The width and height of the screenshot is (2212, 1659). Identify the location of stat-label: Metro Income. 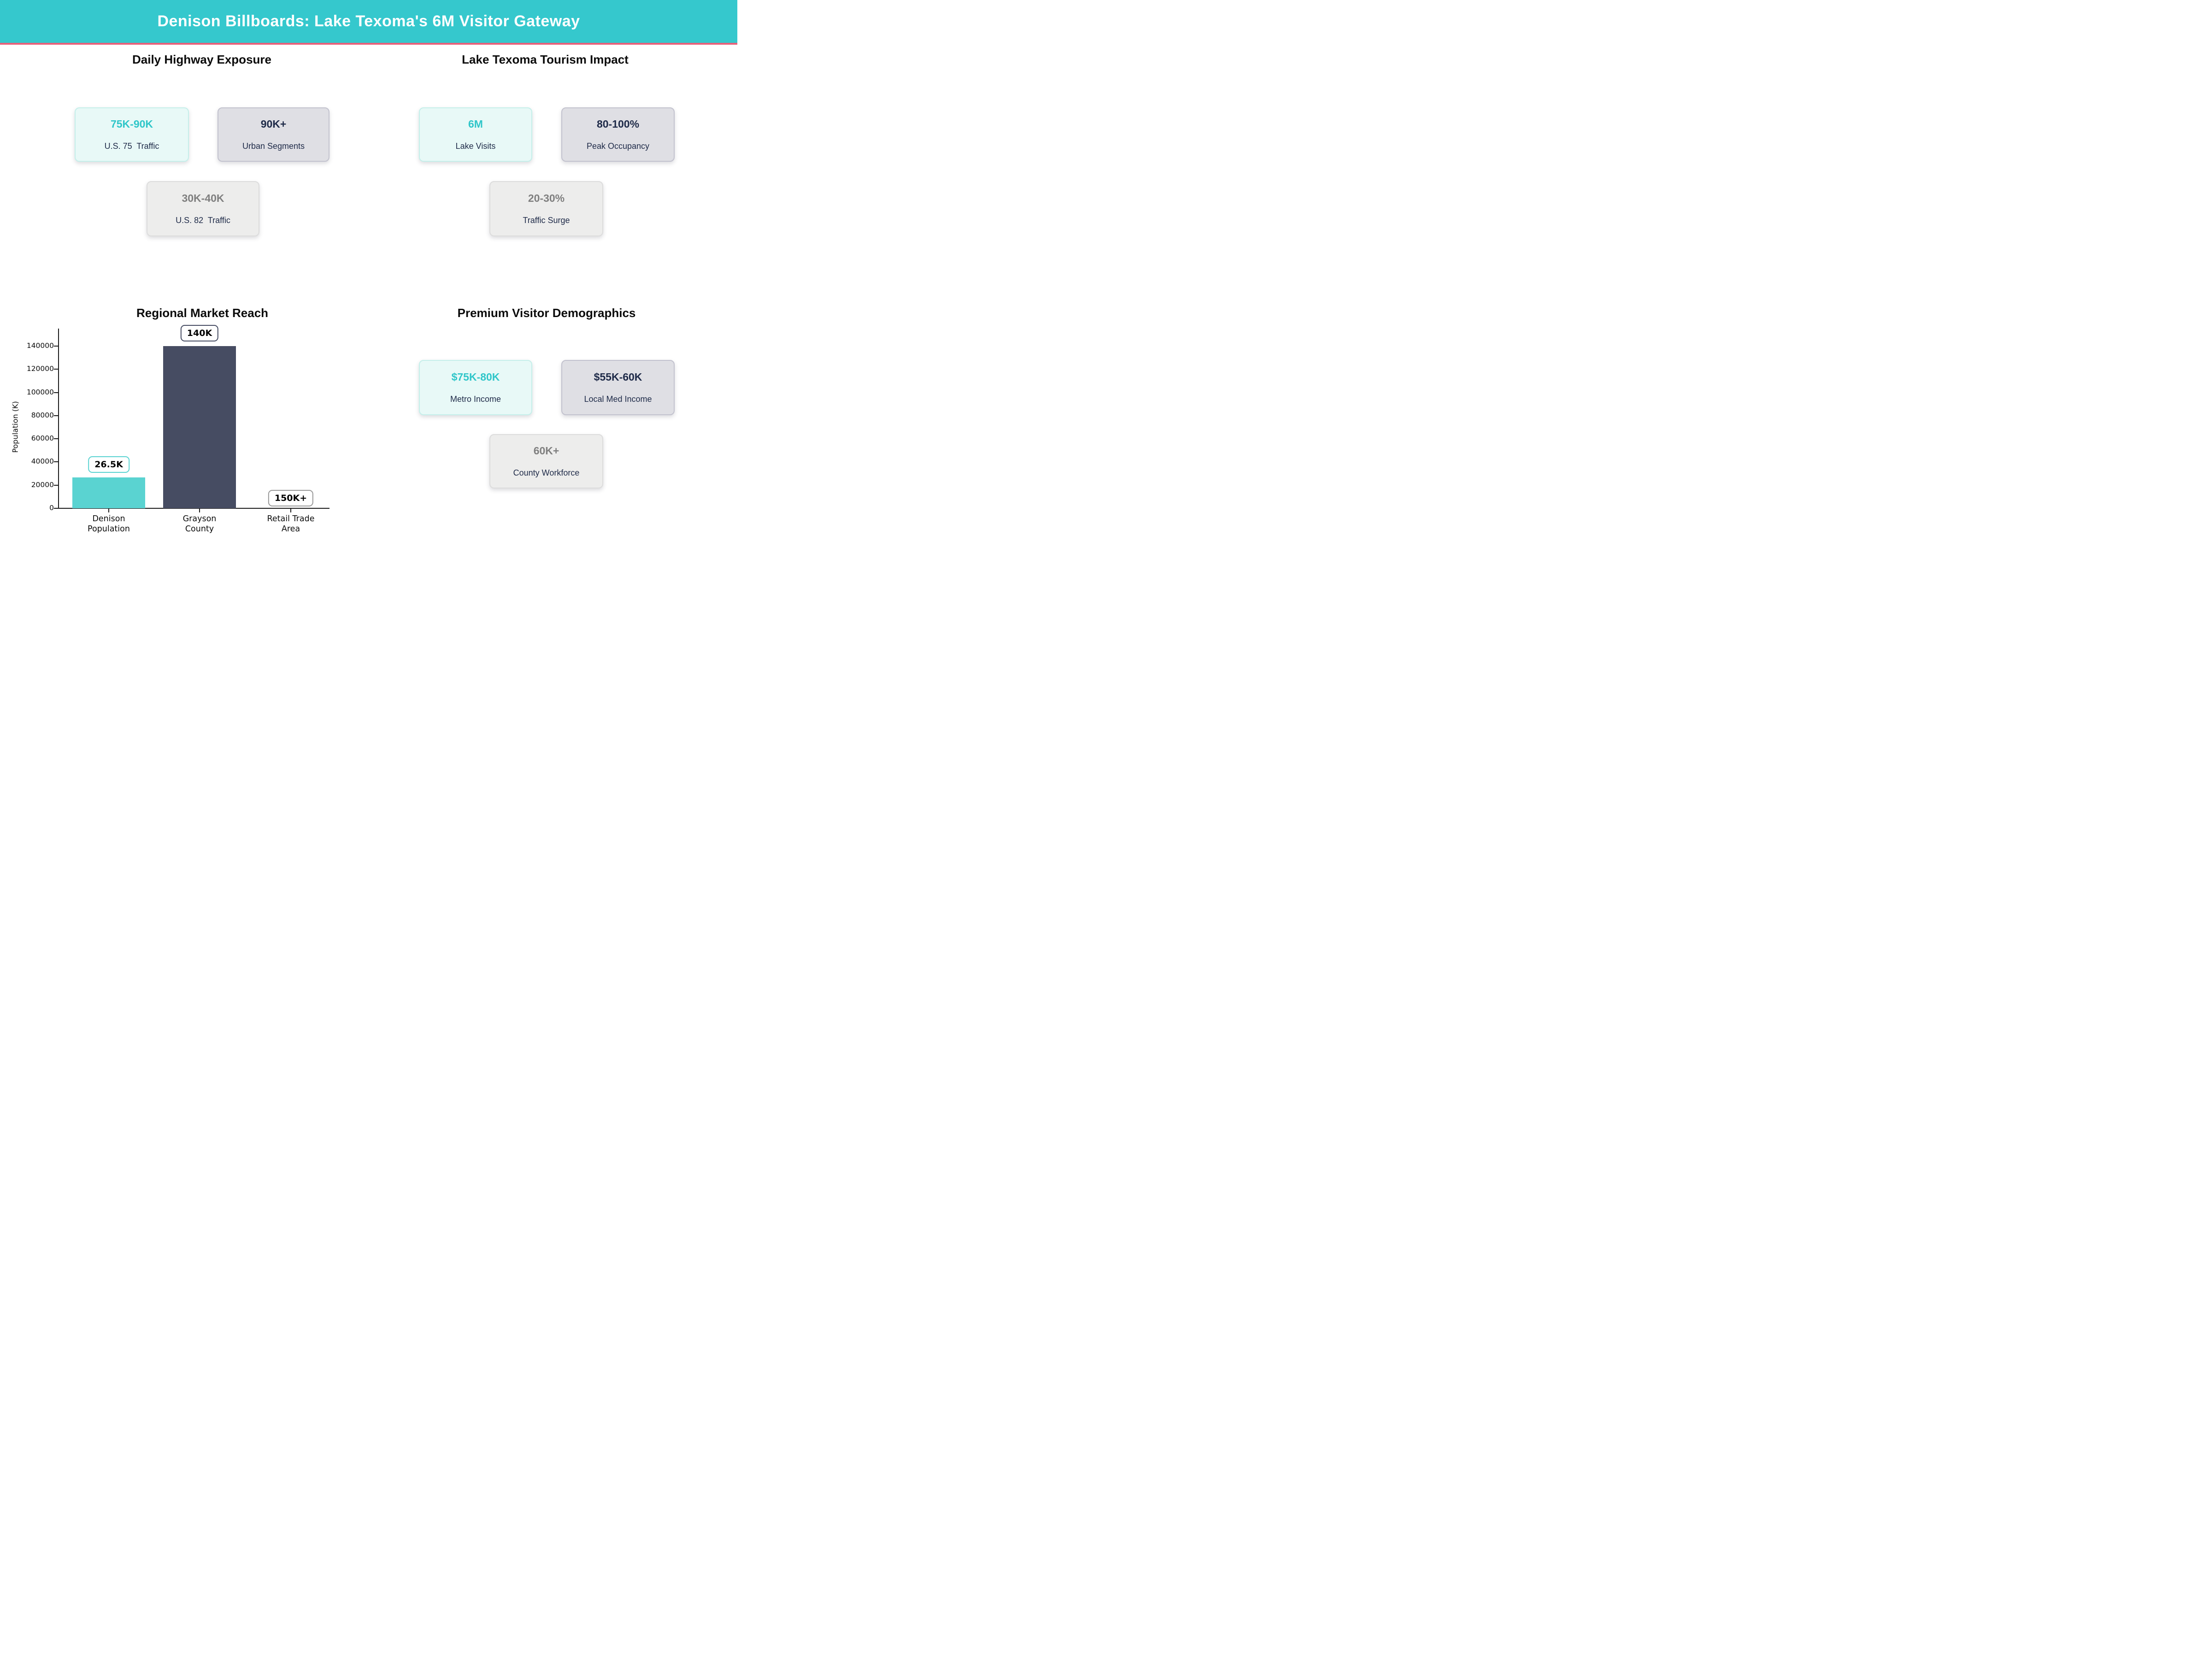
(475, 399).